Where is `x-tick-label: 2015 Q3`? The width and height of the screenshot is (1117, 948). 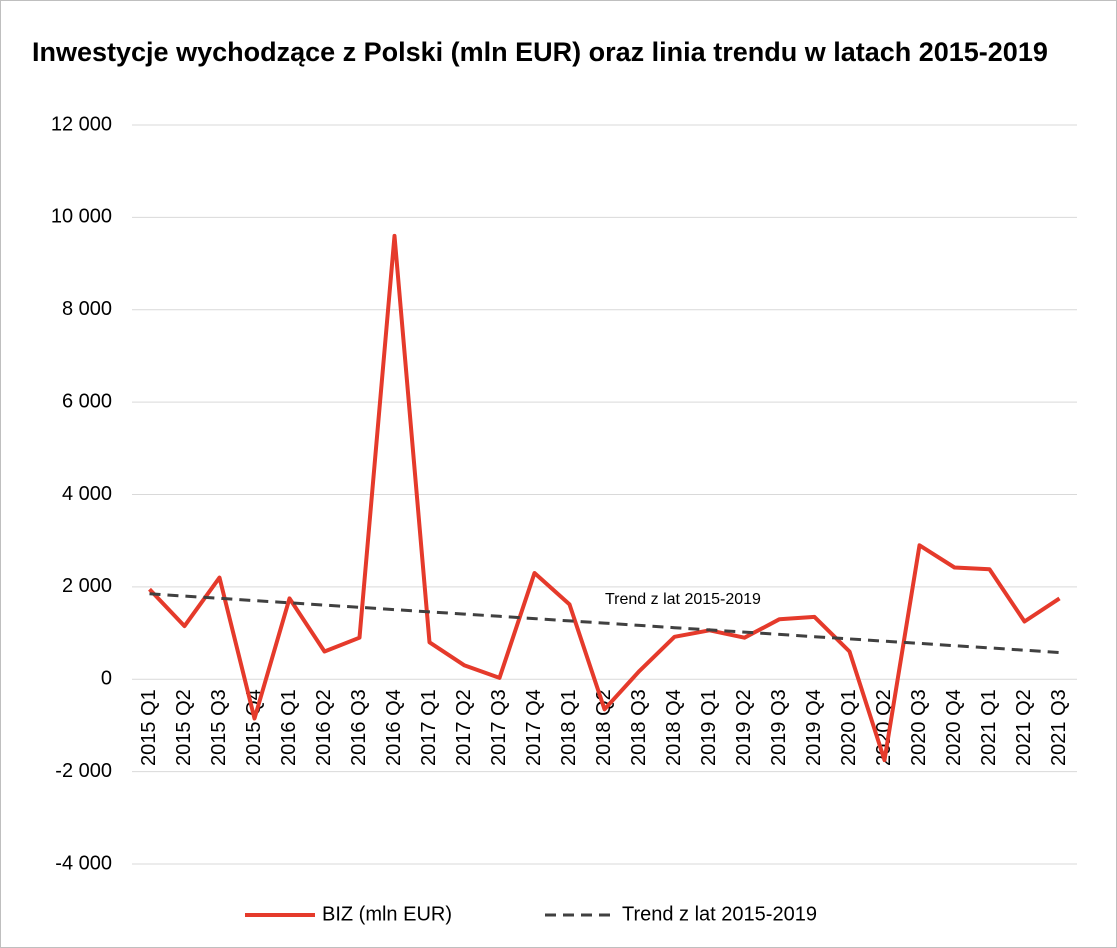 x-tick-label: 2015 Q3 is located at coordinates (219, 727).